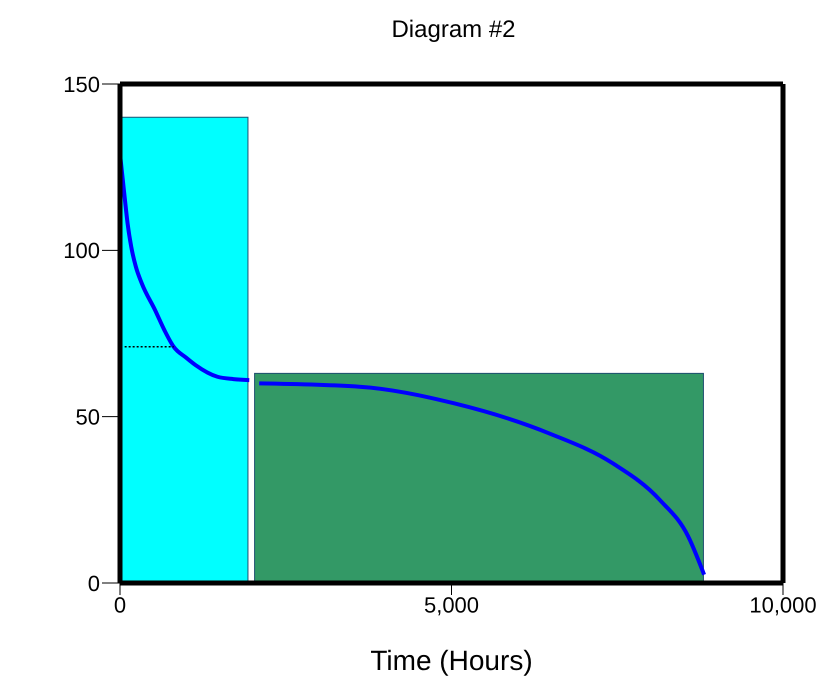  Describe the element at coordinates (81, 84) in the screenshot. I see `y-tick-label: 150` at that location.